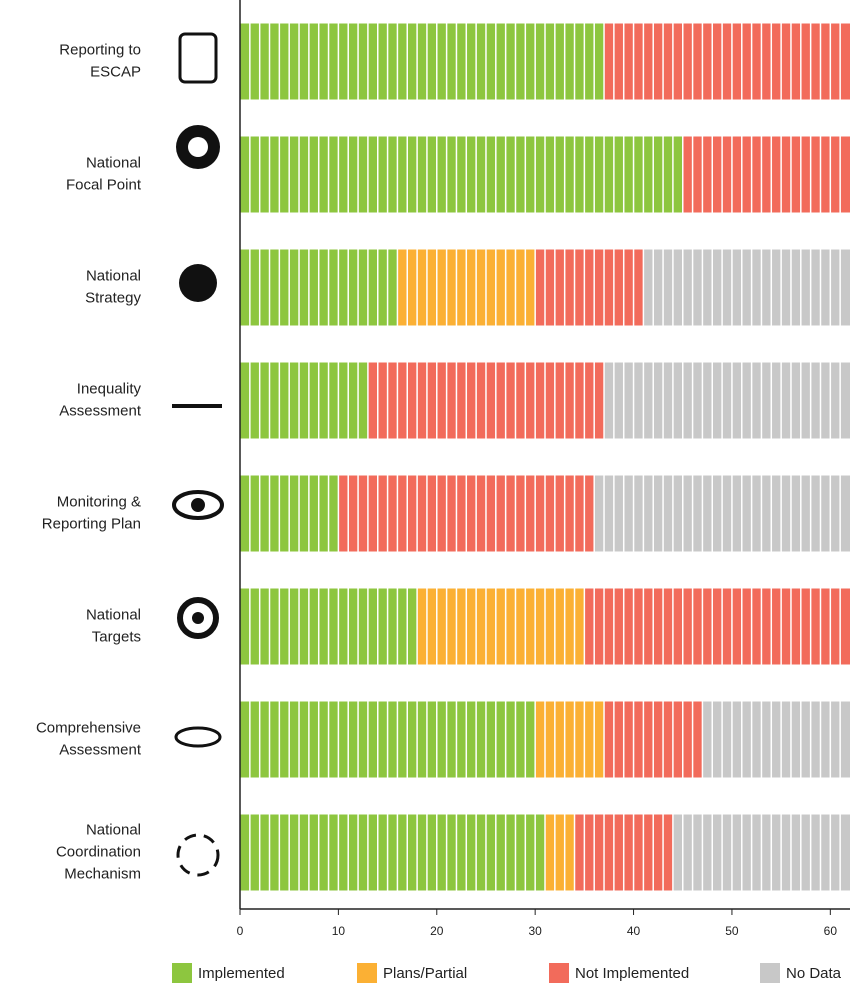 The height and width of the screenshot is (986, 850). Describe the element at coordinates (535, 931) in the screenshot. I see `x-tick-label: 30` at that location.